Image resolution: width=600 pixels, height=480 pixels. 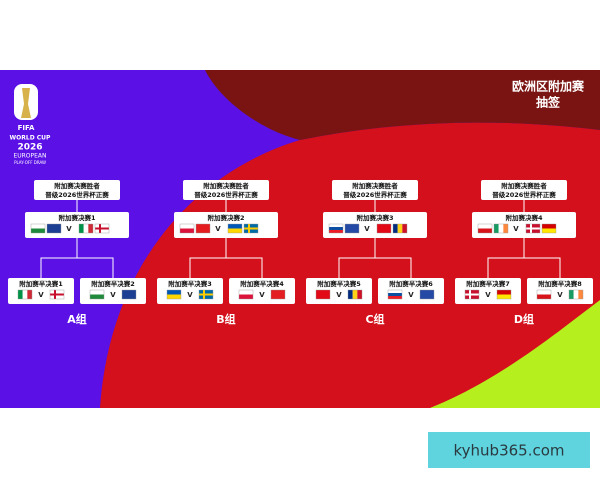 What do you see at coordinates (225, 319) in the screenshot?
I see `group-label: B组` at bounding box center [225, 319].